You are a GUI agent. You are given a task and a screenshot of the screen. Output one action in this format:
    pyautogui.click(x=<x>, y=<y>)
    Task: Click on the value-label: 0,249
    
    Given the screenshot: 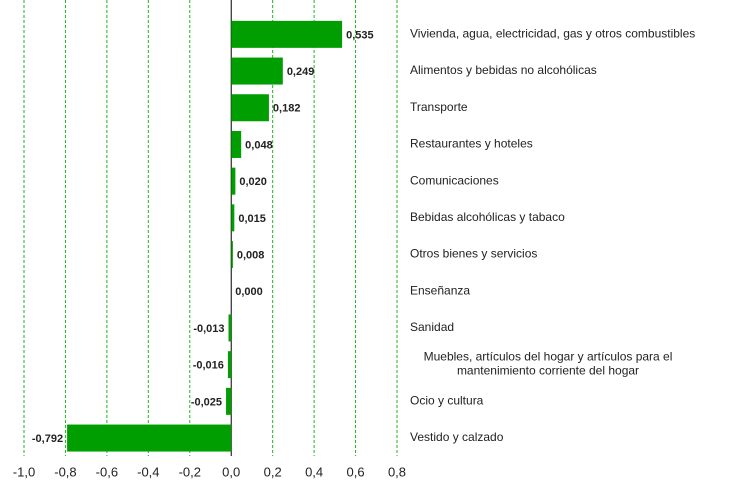 What is the action you would take?
    pyautogui.click(x=301, y=72)
    